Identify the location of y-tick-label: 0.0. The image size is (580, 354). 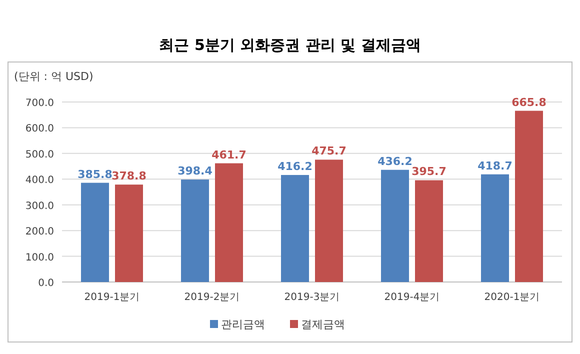
(46, 283).